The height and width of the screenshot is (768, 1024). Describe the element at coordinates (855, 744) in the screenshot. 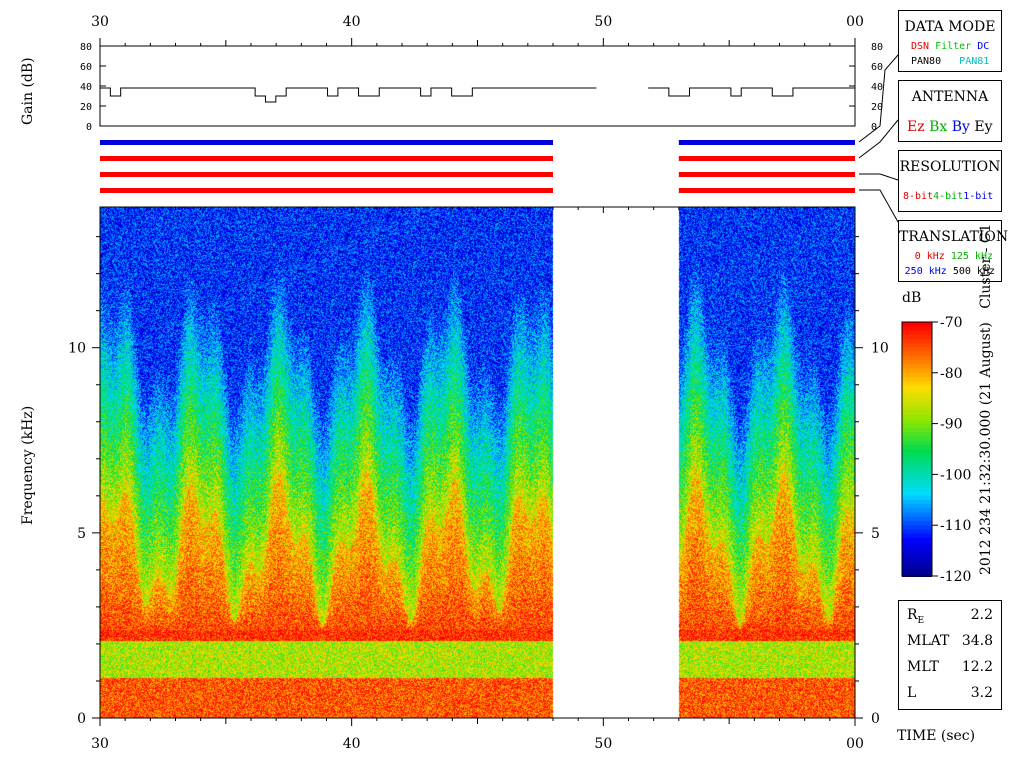

I see `x-tick-label: 00` at that location.